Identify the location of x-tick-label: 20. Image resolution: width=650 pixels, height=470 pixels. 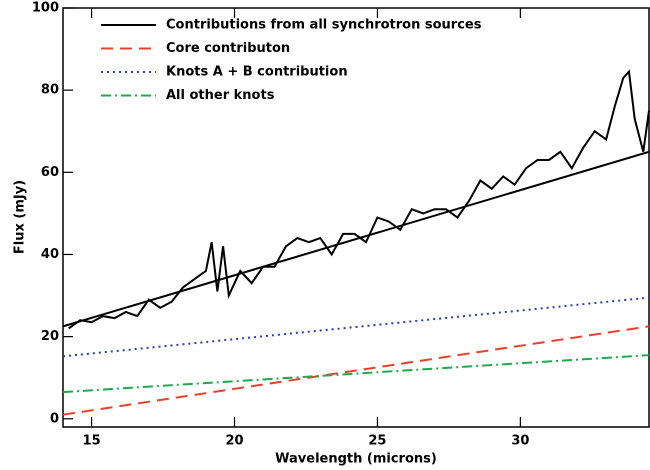
(234, 441).